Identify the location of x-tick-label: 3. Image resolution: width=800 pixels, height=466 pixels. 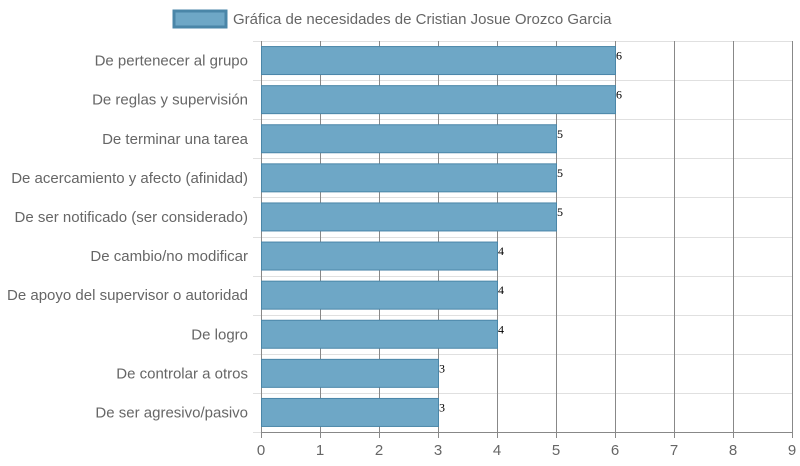
(438, 450).